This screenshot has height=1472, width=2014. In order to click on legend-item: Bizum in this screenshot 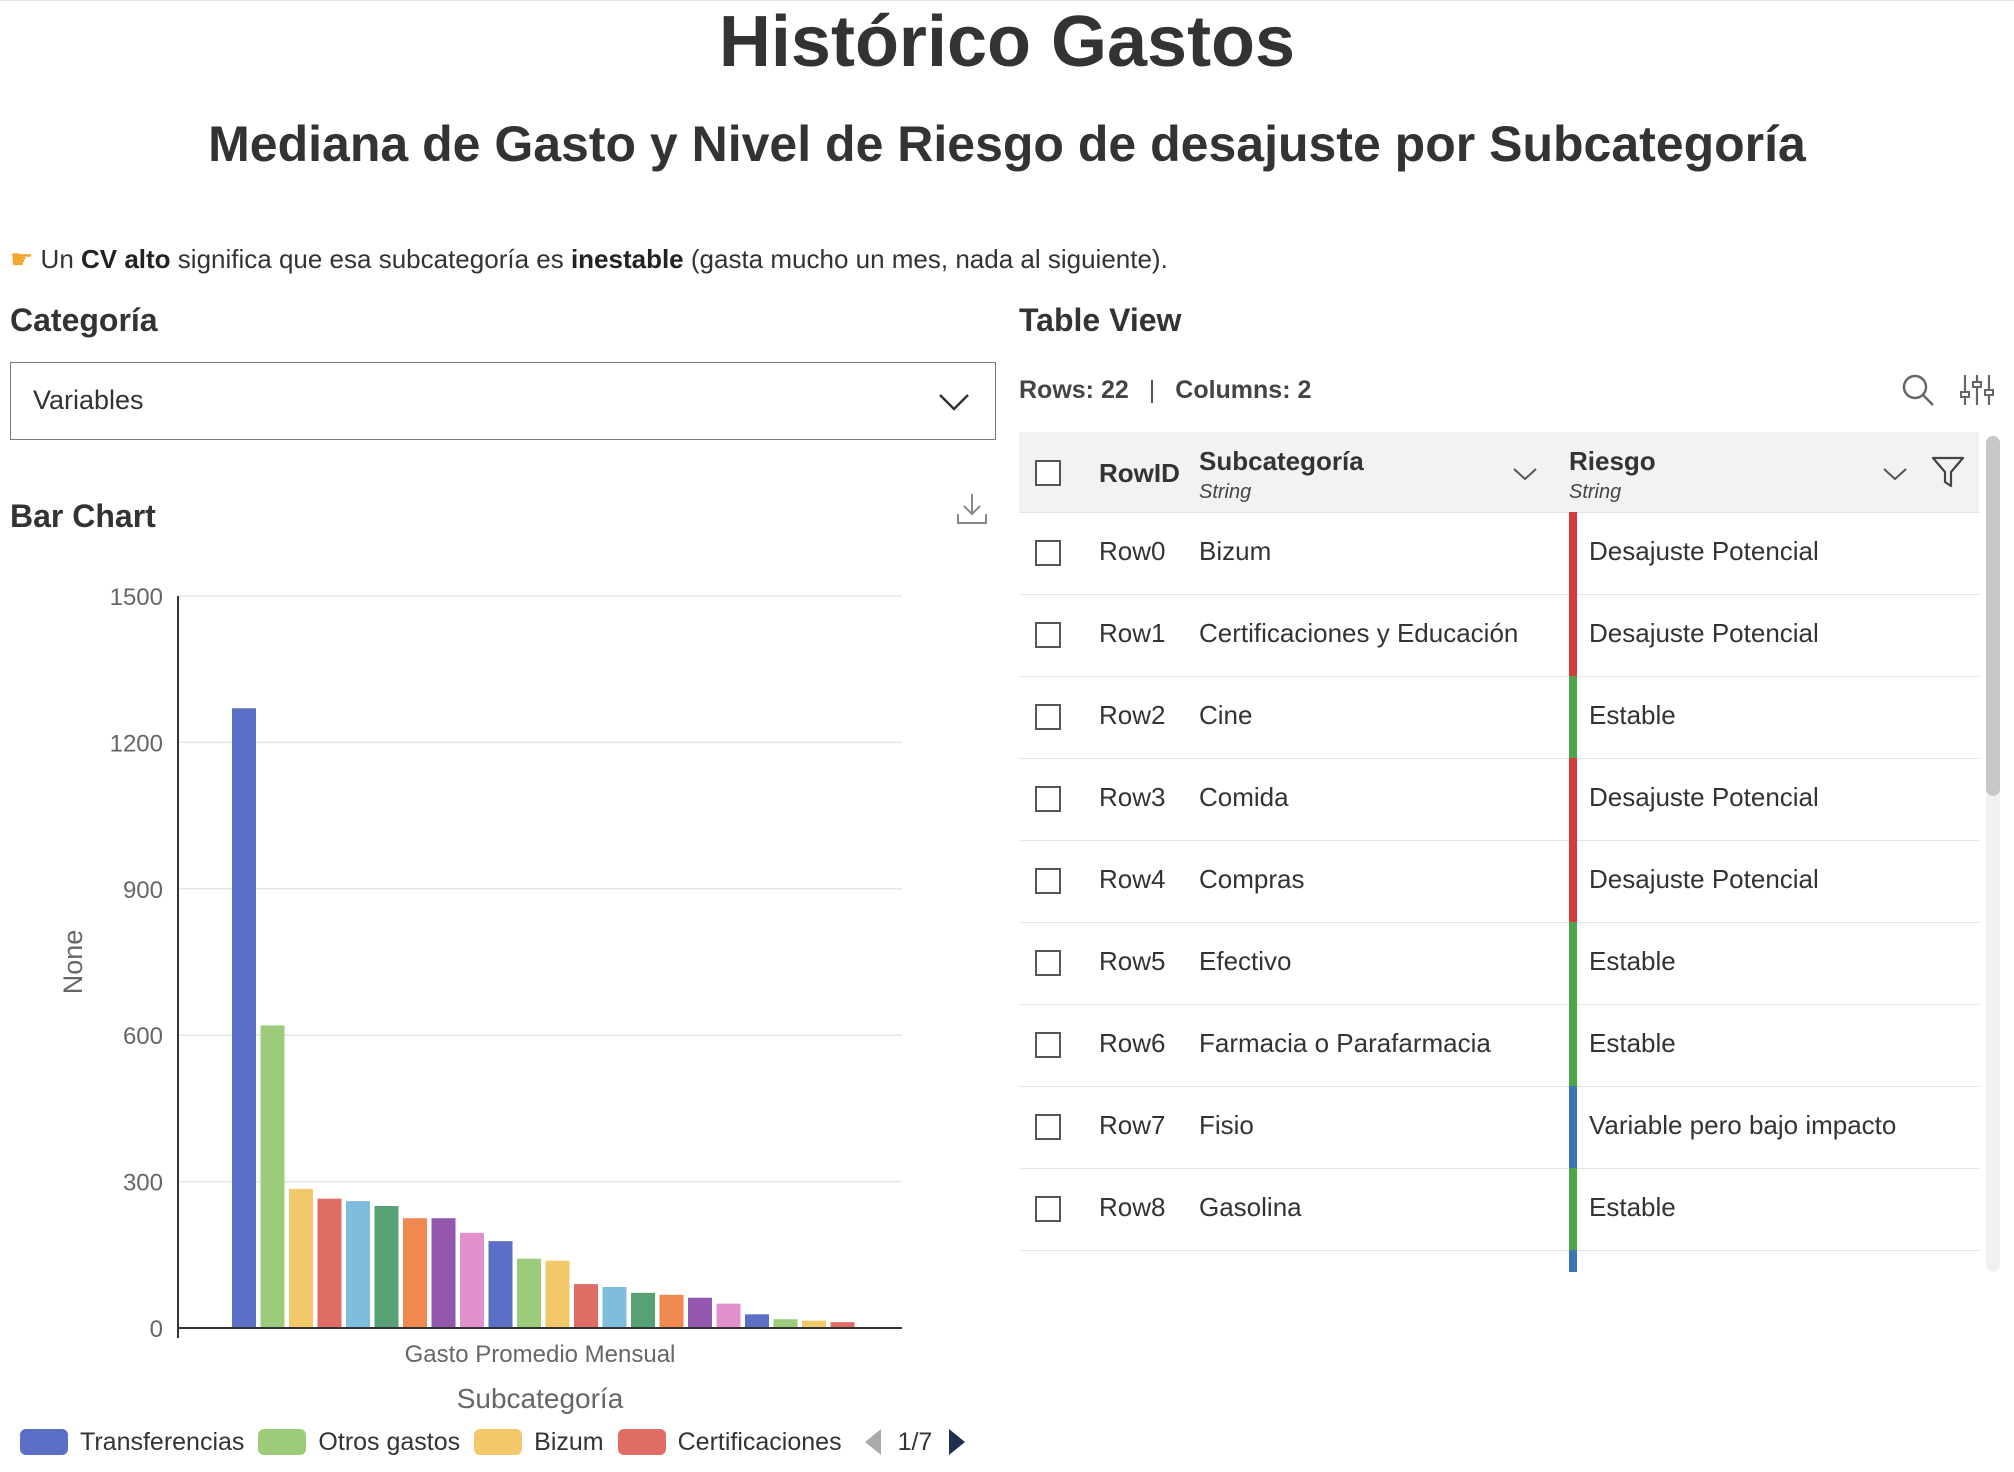, I will do `click(539, 1442)`.